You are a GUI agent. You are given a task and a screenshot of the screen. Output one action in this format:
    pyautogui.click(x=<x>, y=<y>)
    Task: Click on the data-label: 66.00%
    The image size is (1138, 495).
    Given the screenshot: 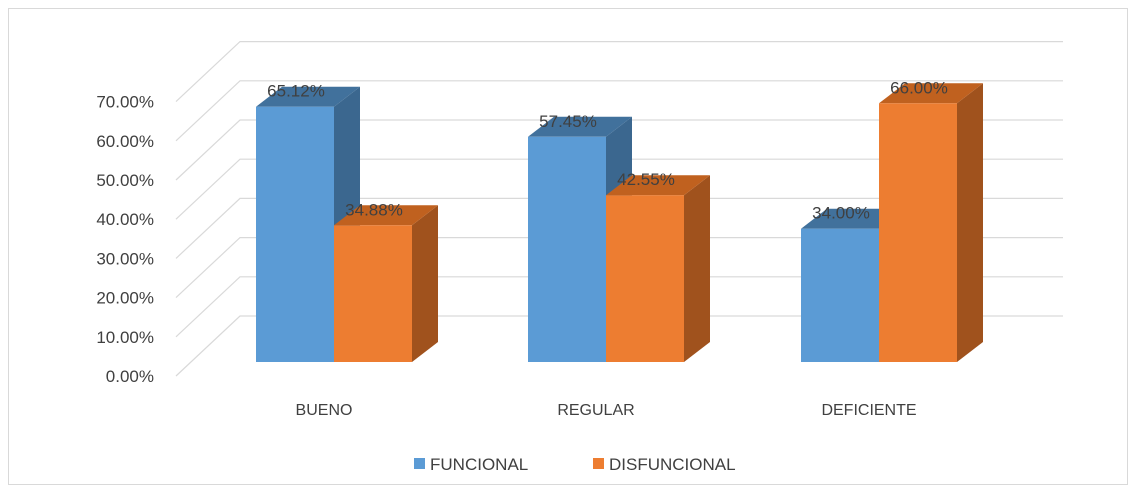 What is the action you would take?
    pyautogui.click(x=919, y=87)
    